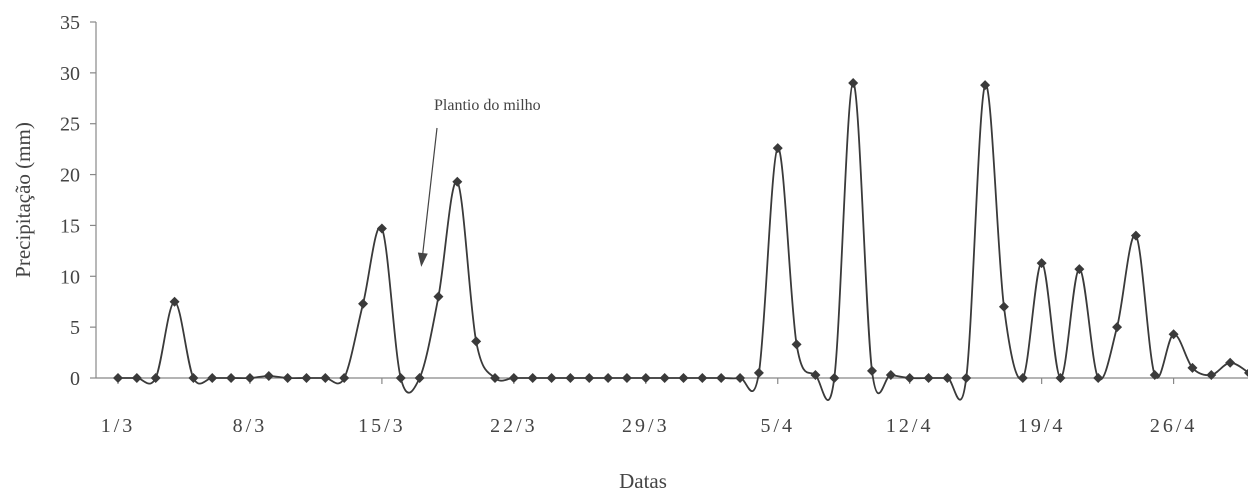  Describe the element at coordinates (75, 328) in the screenshot. I see `y-tick-label: 5` at that location.